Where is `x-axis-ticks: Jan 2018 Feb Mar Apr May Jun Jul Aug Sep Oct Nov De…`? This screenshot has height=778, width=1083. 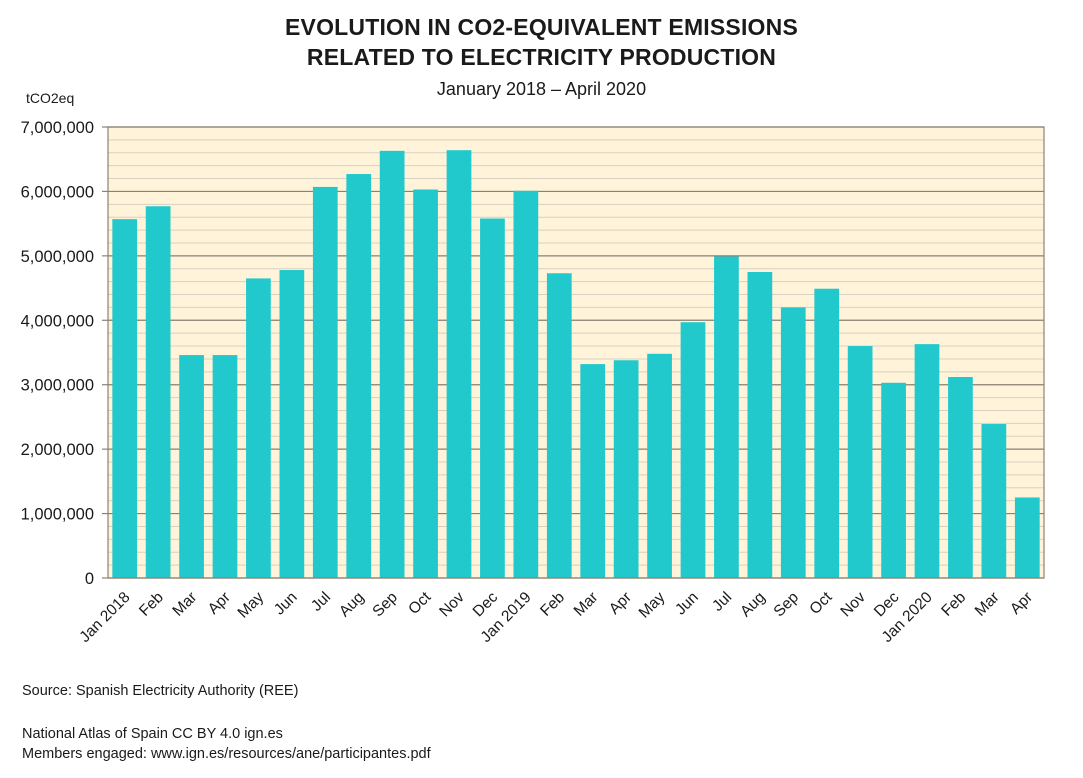
x-axis-ticks: Jan 2018 Feb Mar Apr May Jun Jul Aug Sep Oct Nov De… is located at coordinates (556, 617).